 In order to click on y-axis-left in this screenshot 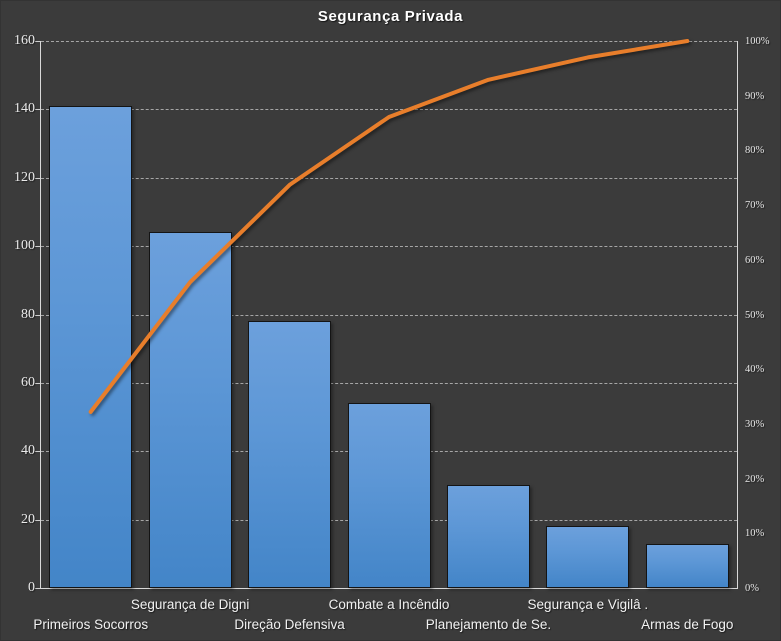, I will do `click(40, 314)`.